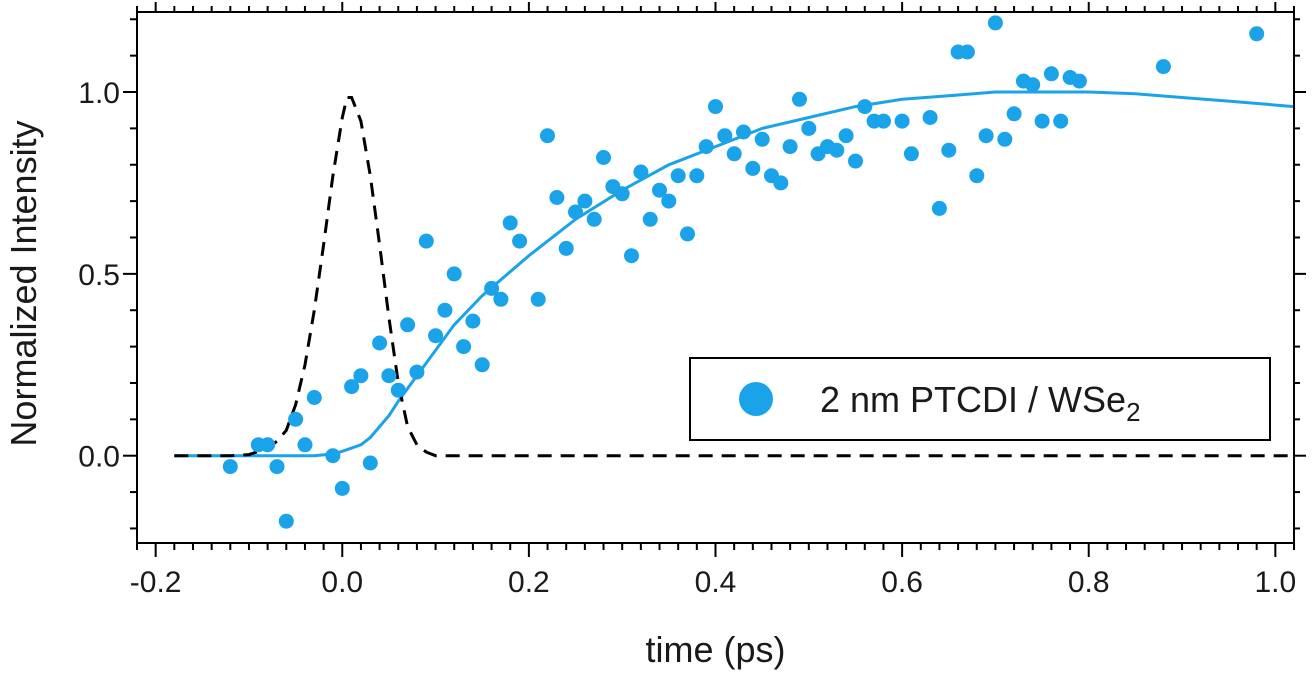 The image size is (1312, 688). Describe the element at coordinates (156, 582) in the screenshot. I see `x-tick-label: -0.2` at that location.